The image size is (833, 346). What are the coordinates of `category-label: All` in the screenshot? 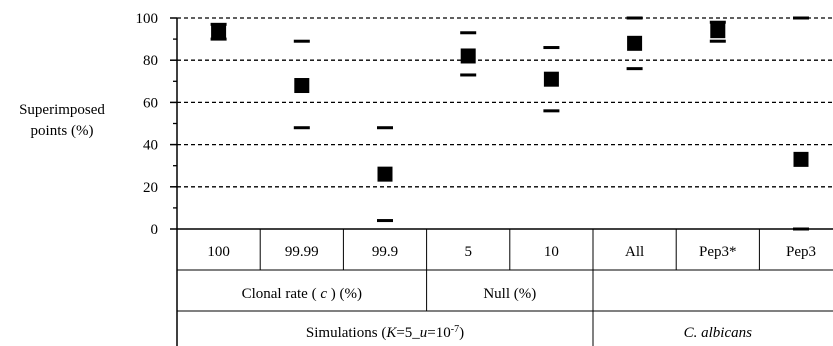 It's located at (634, 252).